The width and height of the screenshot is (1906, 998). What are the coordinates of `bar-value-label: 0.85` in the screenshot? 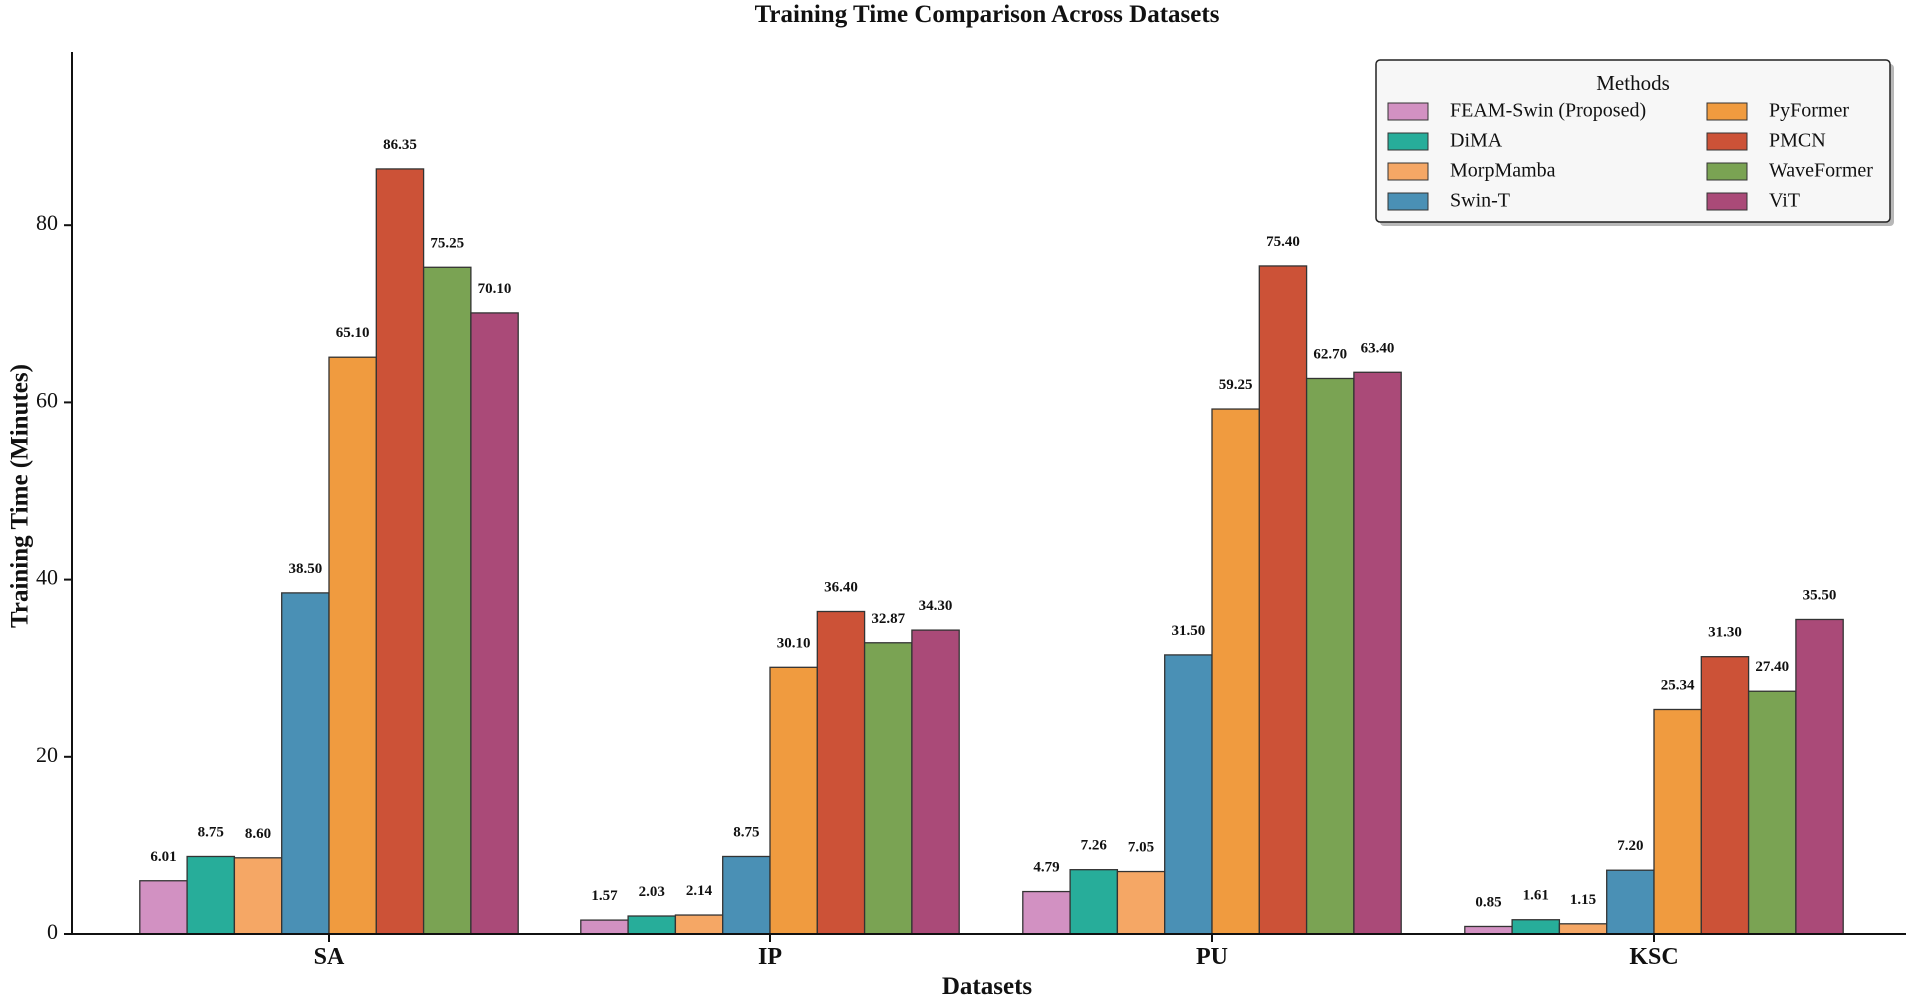 It's located at (1488, 902).